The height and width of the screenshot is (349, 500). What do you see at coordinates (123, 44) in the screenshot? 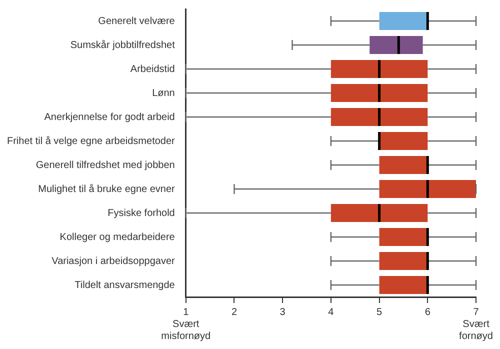
I see `y-tick-label: Sumskår jobbtilfredshet` at bounding box center [123, 44].